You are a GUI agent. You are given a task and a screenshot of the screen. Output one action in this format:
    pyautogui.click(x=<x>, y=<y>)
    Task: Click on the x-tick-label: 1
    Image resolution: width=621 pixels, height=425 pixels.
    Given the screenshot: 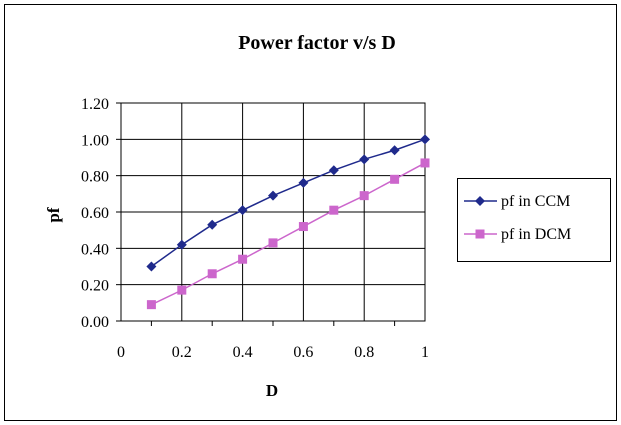 What is the action you would take?
    pyautogui.click(x=425, y=352)
    